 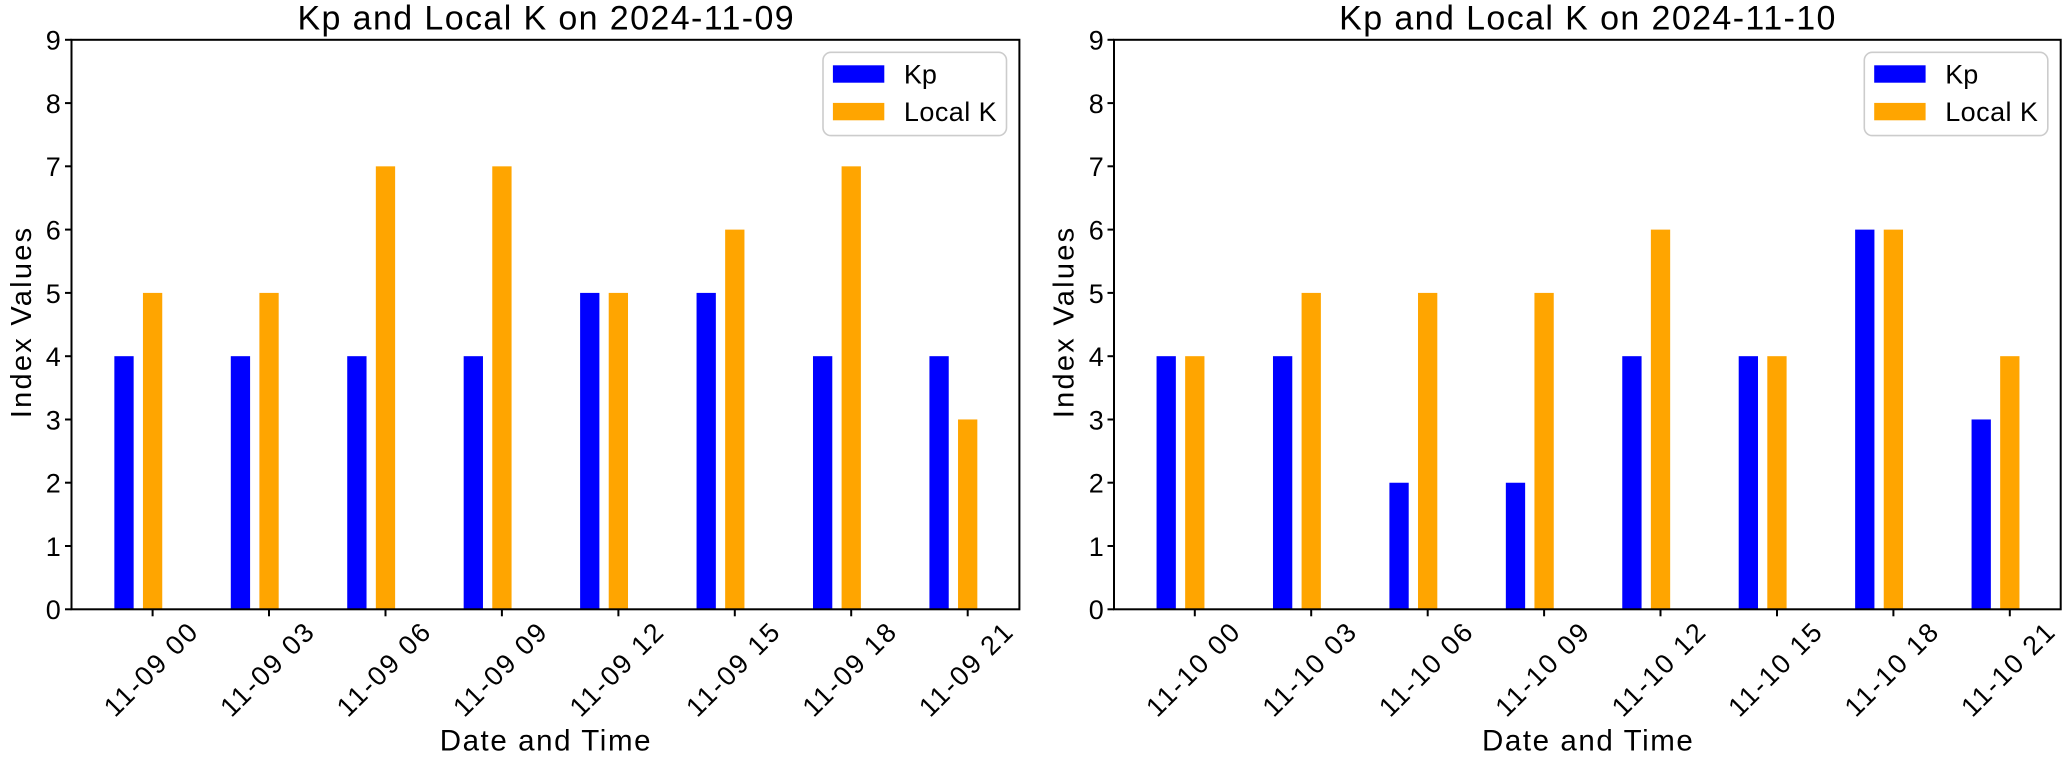 What do you see at coordinates (546, 19) in the screenshot?
I see `svg-text: Kp and Local K on 2024-11-09` at bounding box center [546, 19].